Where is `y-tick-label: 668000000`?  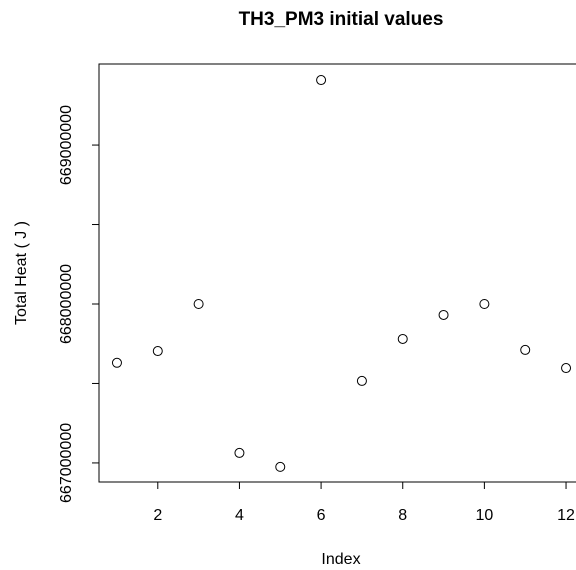 y-tick-label: 668000000 is located at coordinates (66, 304).